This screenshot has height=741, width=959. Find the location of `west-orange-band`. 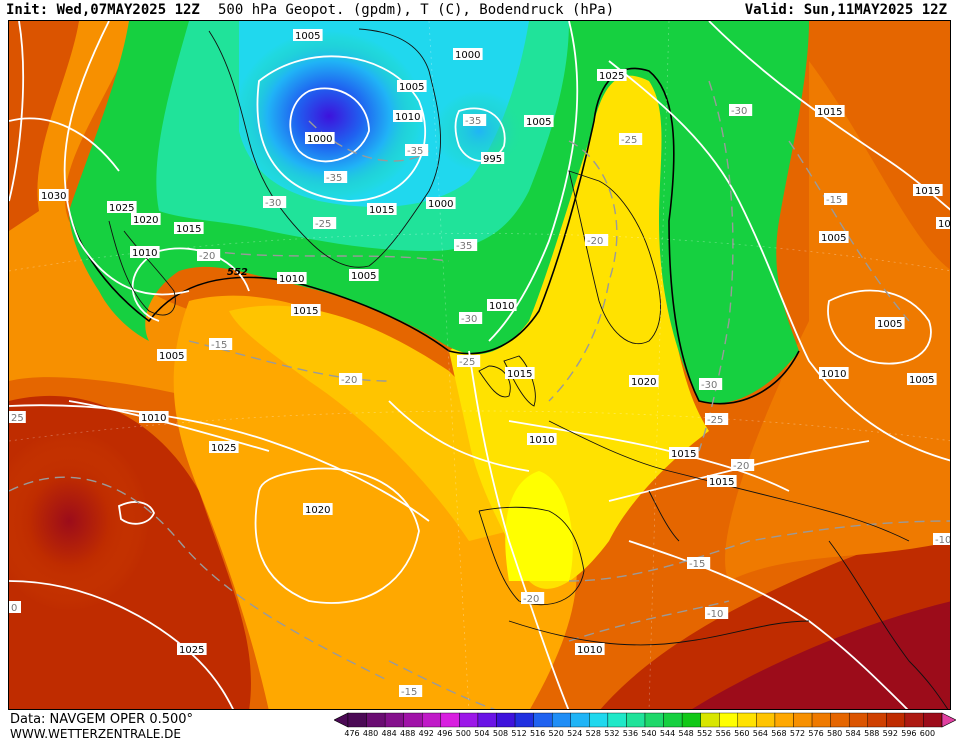

west-orange-band is located at coordinates (119, 211).